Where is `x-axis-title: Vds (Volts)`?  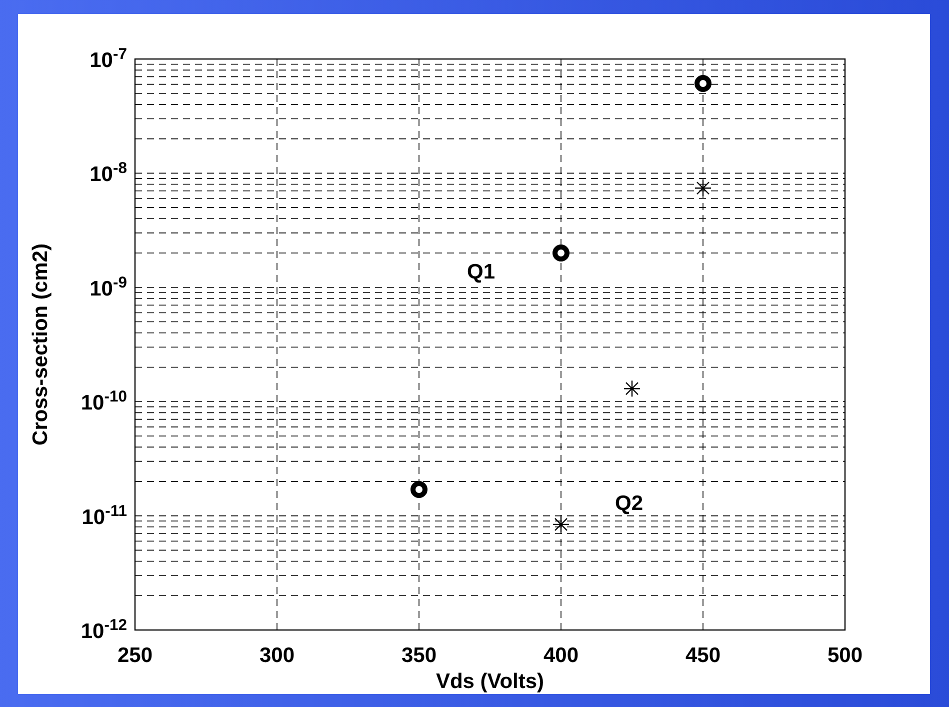 x-axis-title: Vds (Volts) is located at coordinates (490, 681).